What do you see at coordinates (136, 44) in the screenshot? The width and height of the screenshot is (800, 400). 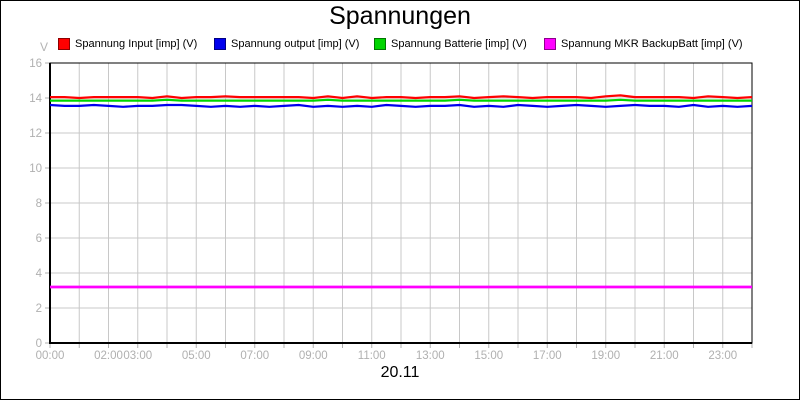 I see `legend-label: Spannung Input [imp] (V)` at bounding box center [136, 44].